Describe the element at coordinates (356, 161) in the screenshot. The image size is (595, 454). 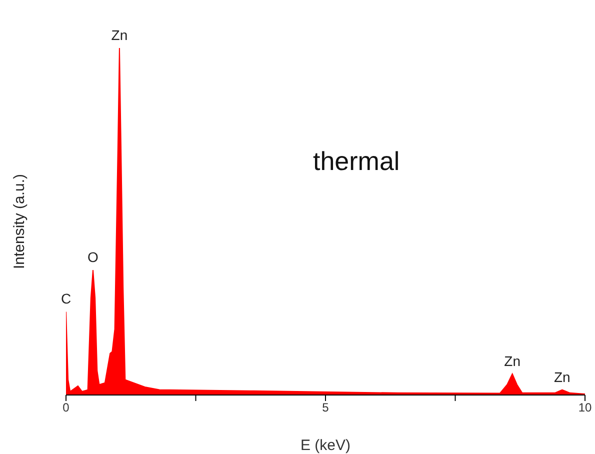
I see `annotation: thermal` at that location.